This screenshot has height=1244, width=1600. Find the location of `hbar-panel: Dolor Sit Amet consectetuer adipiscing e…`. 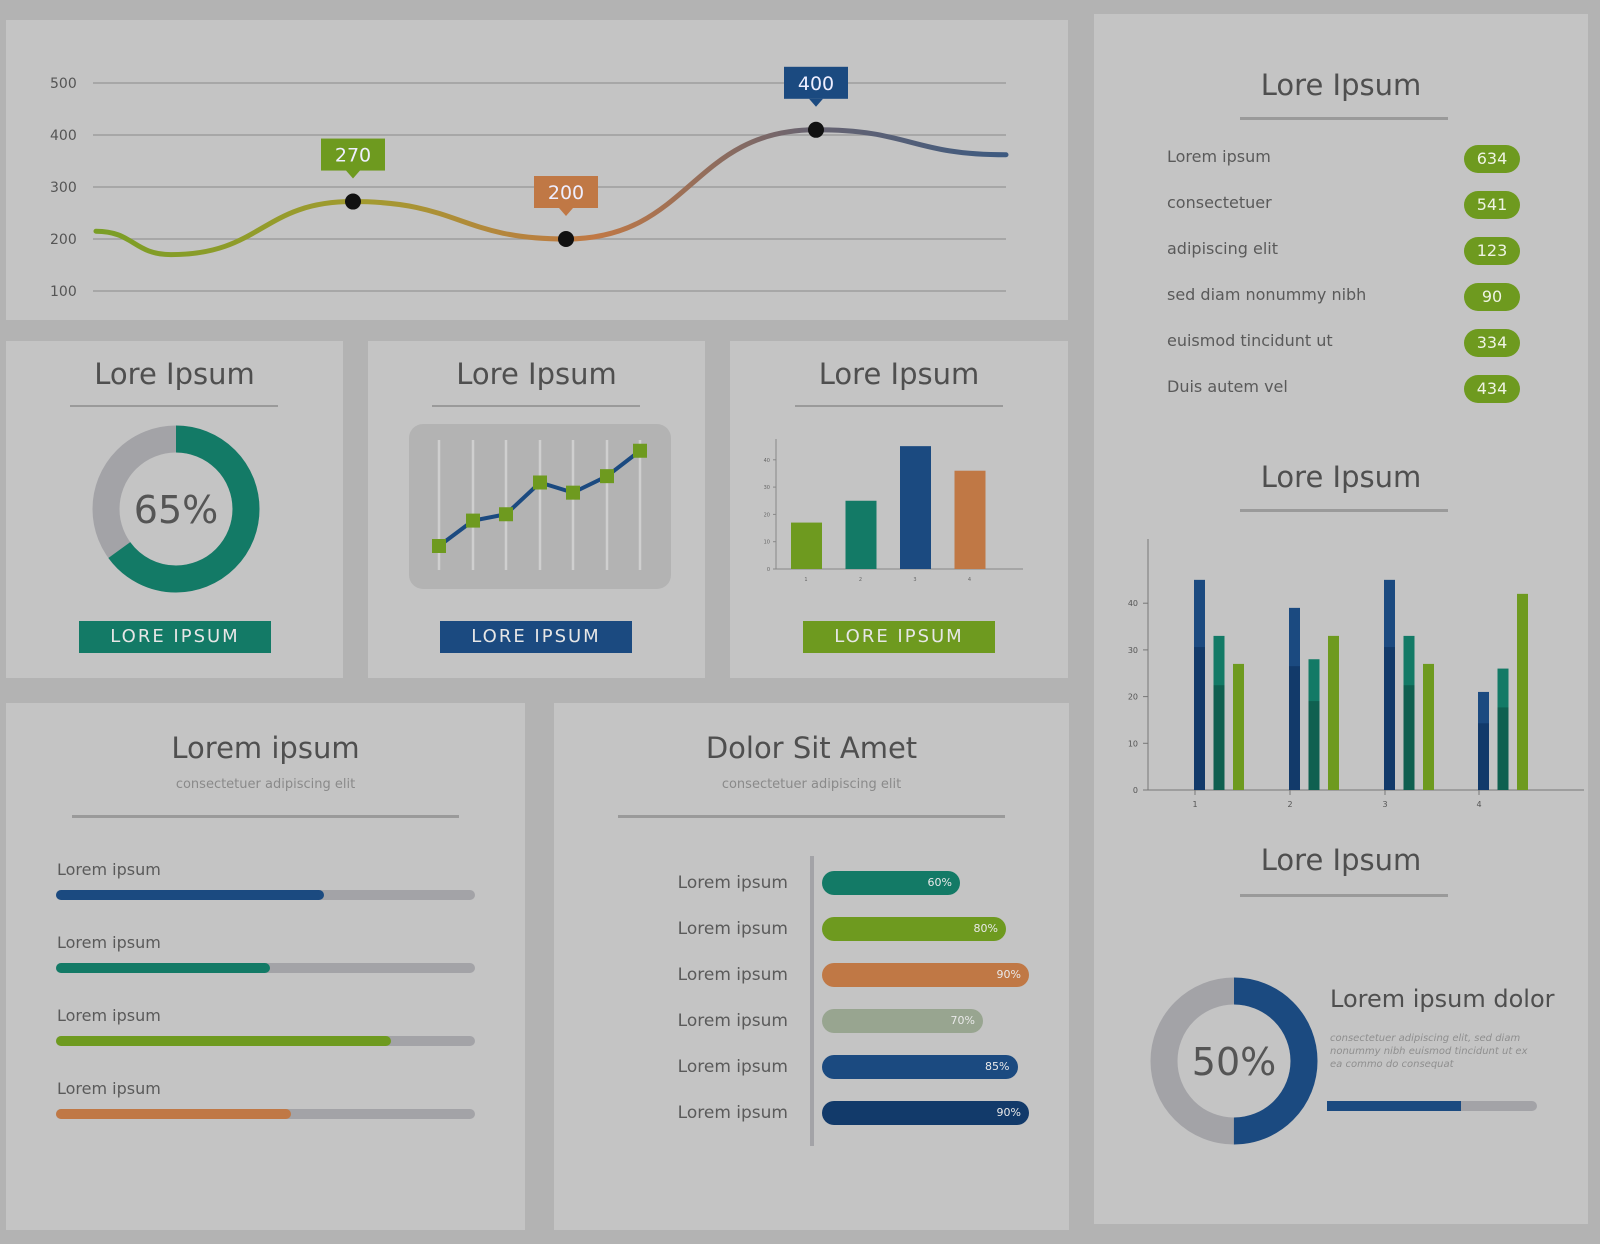

hbar-panel: Dolor Sit Amet consectetuer adipiscing e… is located at coordinates (811, 966).